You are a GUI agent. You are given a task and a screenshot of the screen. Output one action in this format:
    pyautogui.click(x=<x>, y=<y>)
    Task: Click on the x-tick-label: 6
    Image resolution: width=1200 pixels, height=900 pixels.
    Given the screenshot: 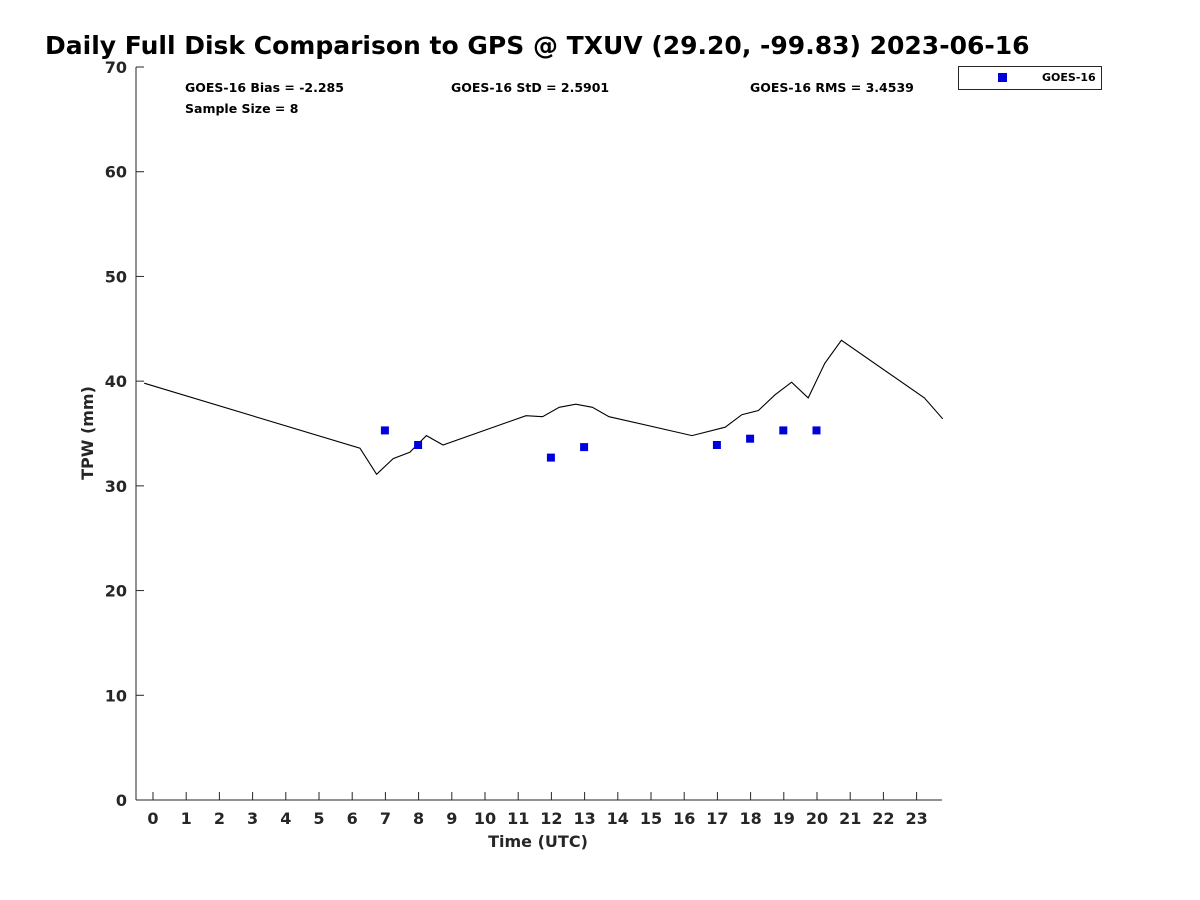 What is the action you would take?
    pyautogui.click(x=352, y=818)
    